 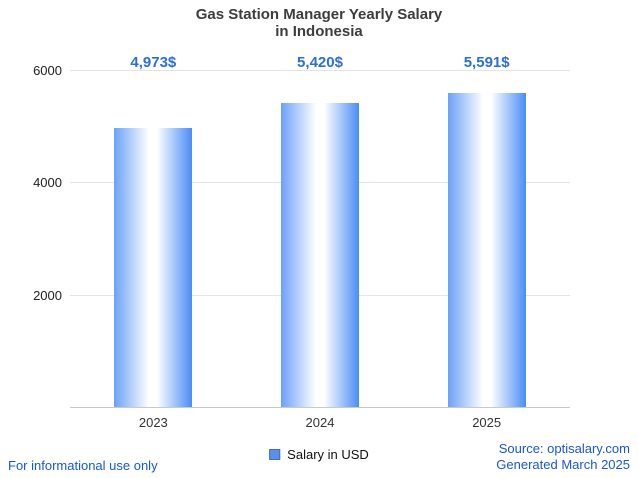 What do you see at coordinates (563, 464) in the screenshot?
I see `generated-date: Generated March 2025` at bounding box center [563, 464].